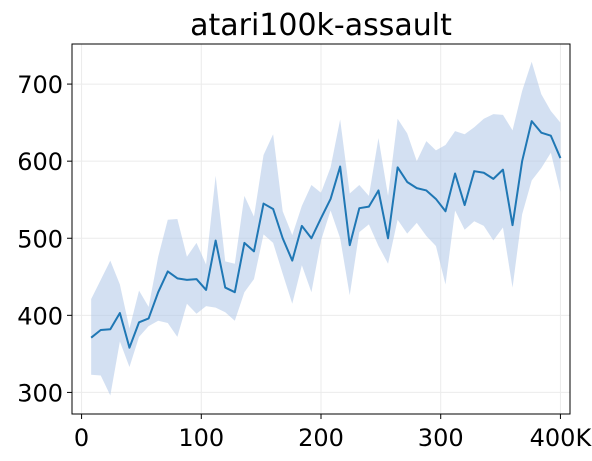 This screenshot has width=592, height=461. What do you see at coordinates (40, 393) in the screenshot?
I see `y-tick-label: 300` at bounding box center [40, 393].